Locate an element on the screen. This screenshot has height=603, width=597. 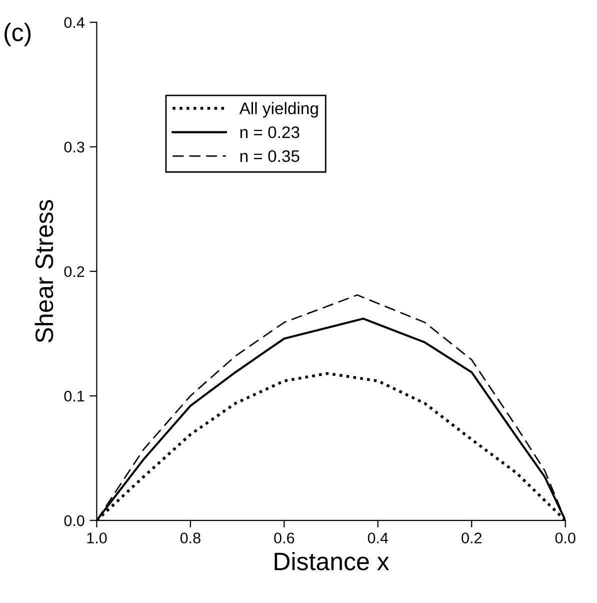
x-axis-title: Distance x is located at coordinates (332, 561).